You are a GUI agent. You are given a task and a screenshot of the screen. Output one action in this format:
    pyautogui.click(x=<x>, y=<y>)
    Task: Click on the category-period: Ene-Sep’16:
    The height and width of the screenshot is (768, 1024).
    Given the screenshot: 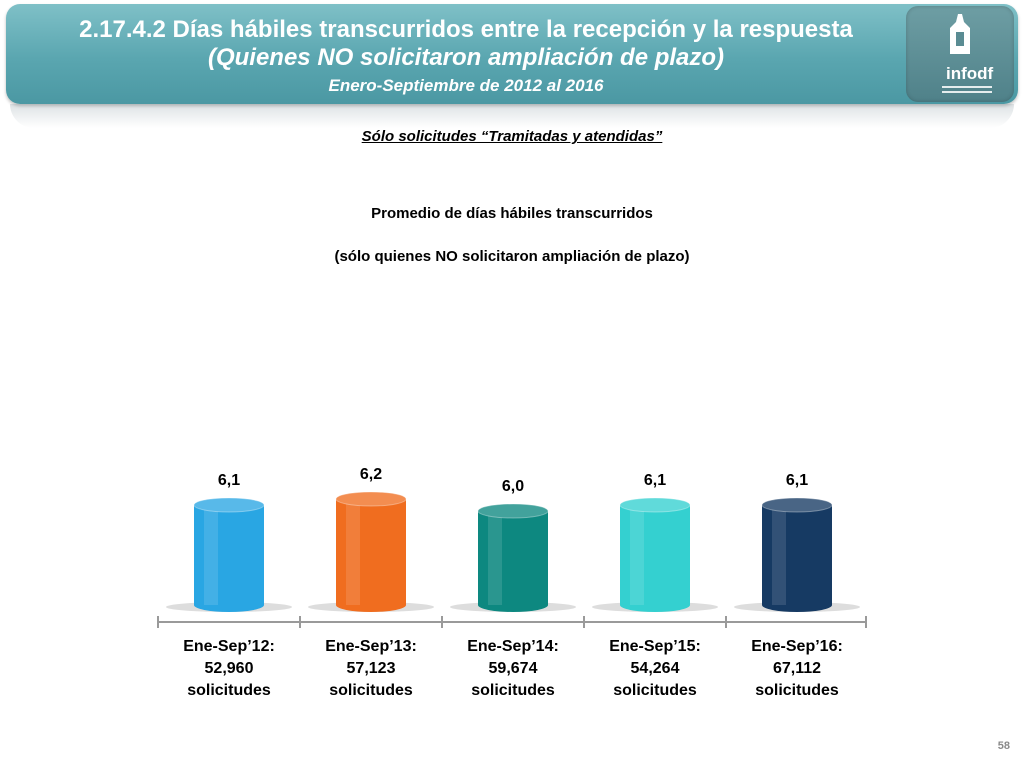 What is the action you would take?
    pyautogui.click(x=797, y=646)
    